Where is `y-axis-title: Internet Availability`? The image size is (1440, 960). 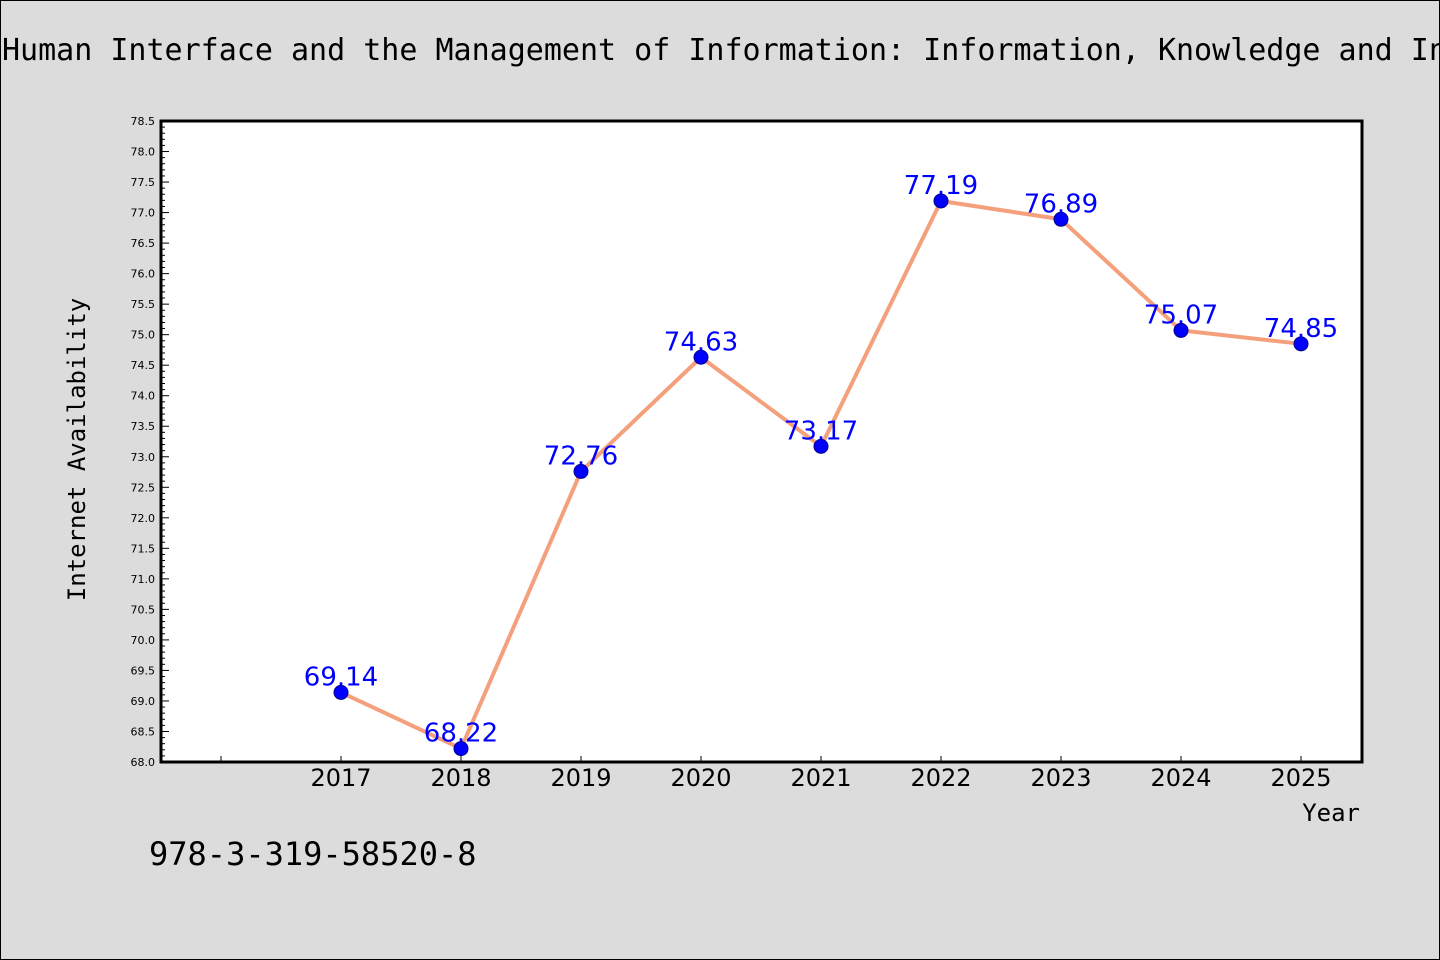 y-axis-title: Internet Availability is located at coordinates (77, 449).